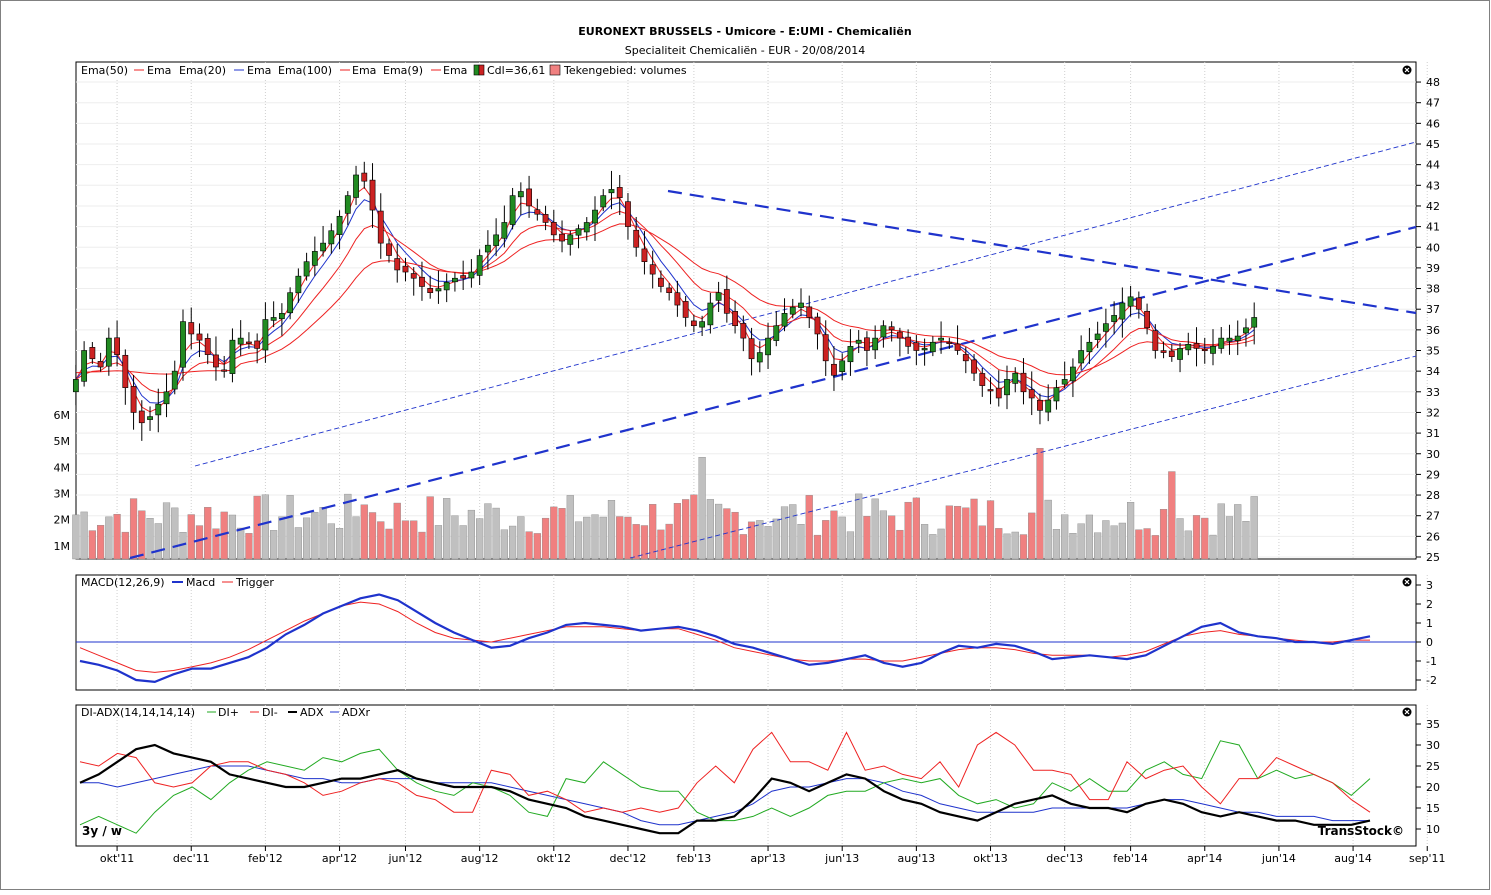 The width and height of the screenshot is (1491, 895). I want to click on price-panel-close-button, so click(1407, 70).